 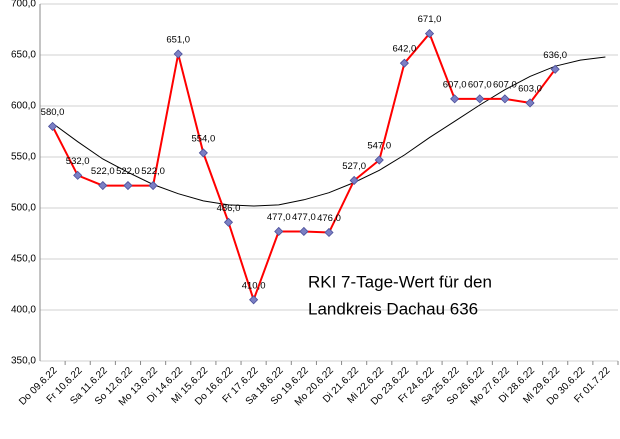 I want to click on y-tick-label: 500,0, so click(x=23, y=208).